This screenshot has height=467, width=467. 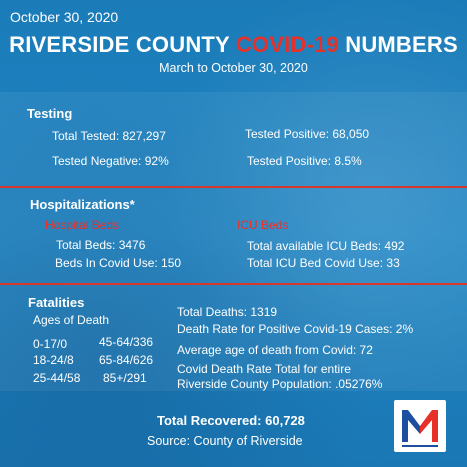 I want to click on total-tested: Total Tested: 827,297, so click(x=109, y=136).